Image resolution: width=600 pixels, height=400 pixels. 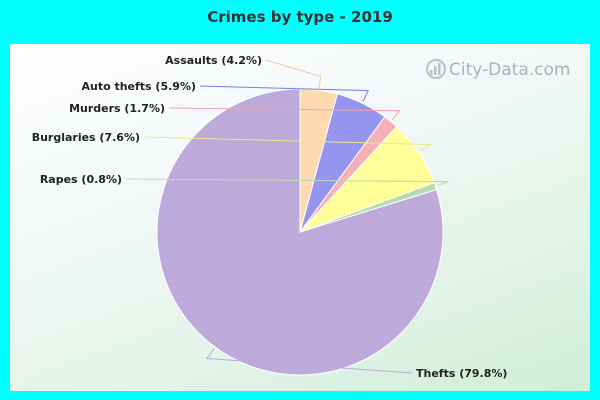 What do you see at coordinates (300, 17) in the screenshot?
I see `chart-title: Crimes by type - 2019` at bounding box center [300, 17].